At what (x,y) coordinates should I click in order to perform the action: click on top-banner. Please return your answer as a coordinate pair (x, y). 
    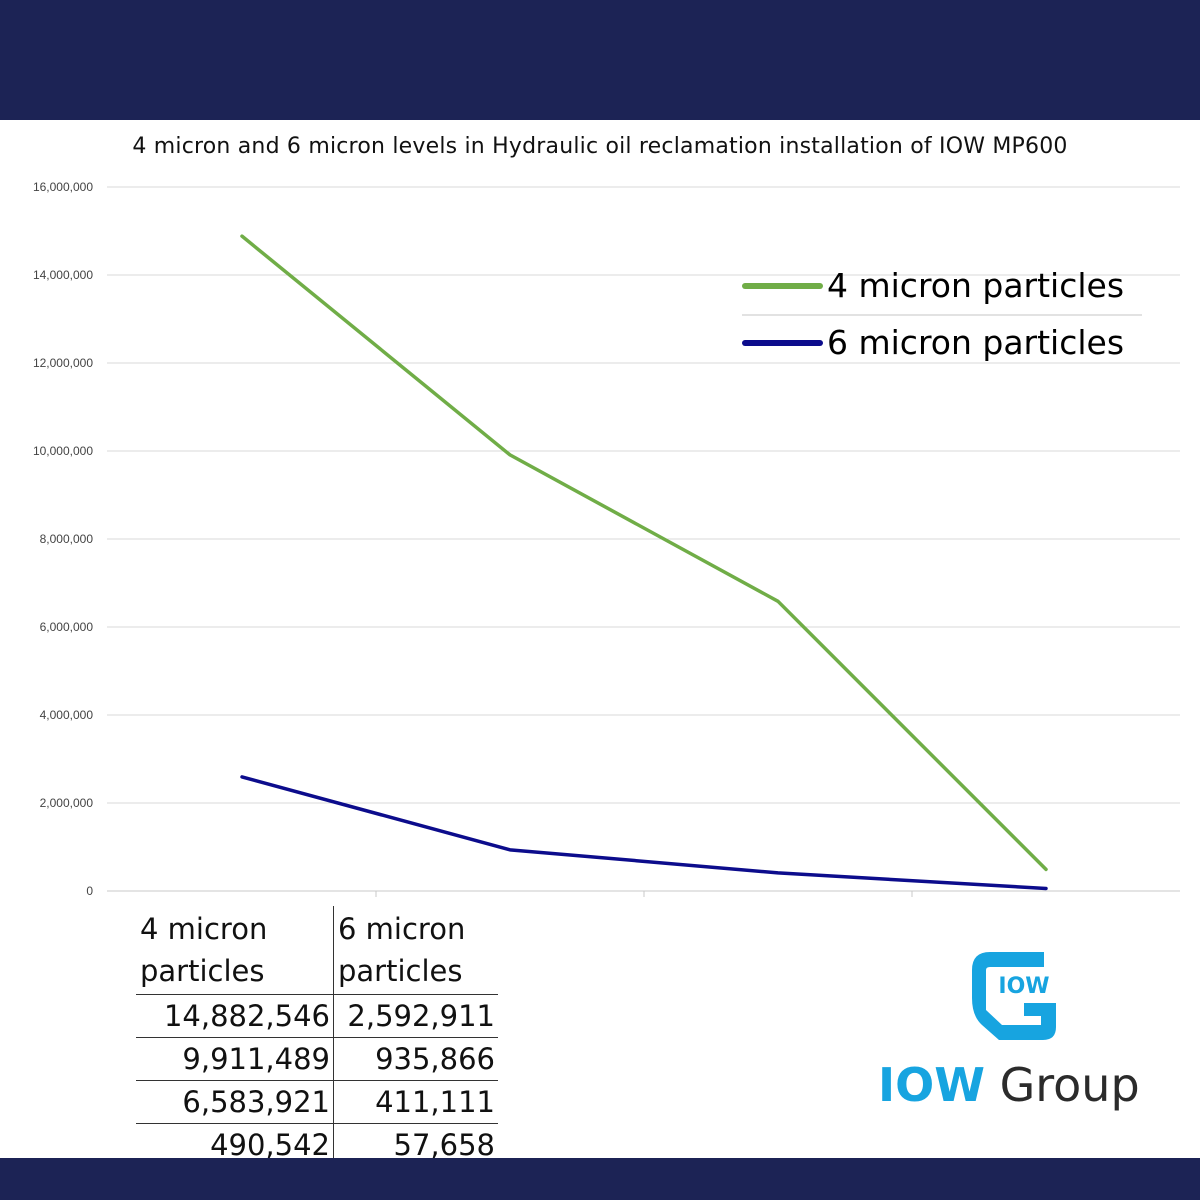
    Looking at the image, I should click on (600, 60).